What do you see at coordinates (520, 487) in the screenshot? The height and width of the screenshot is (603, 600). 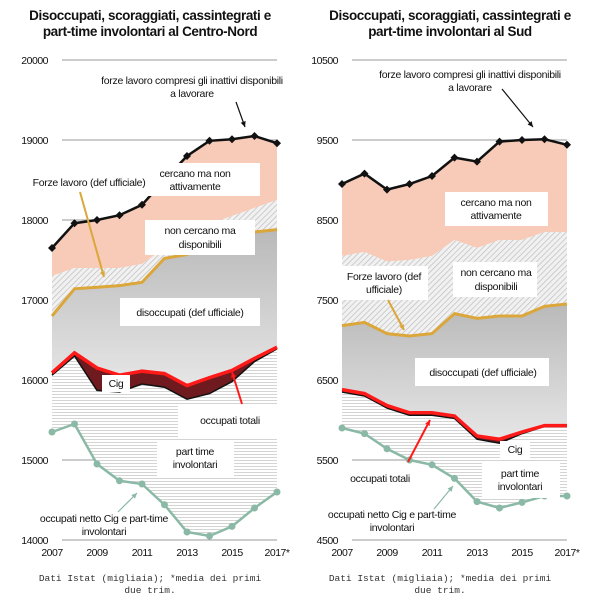 I see `label-part-time-2: involontari` at bounding box center [520, 487].